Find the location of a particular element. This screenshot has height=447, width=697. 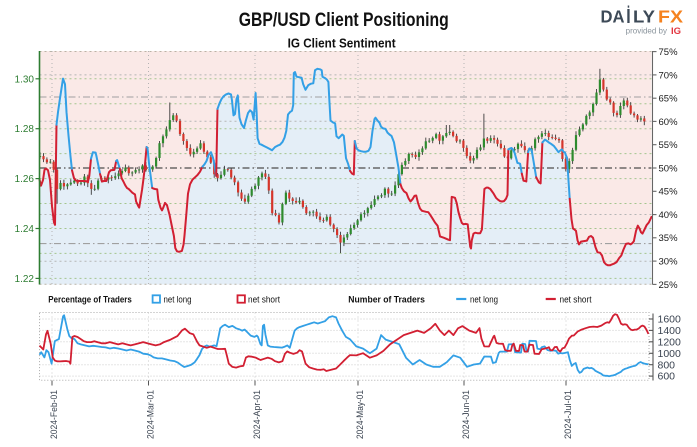

svg-text: 1.26 is located at coordinates (25, 179).